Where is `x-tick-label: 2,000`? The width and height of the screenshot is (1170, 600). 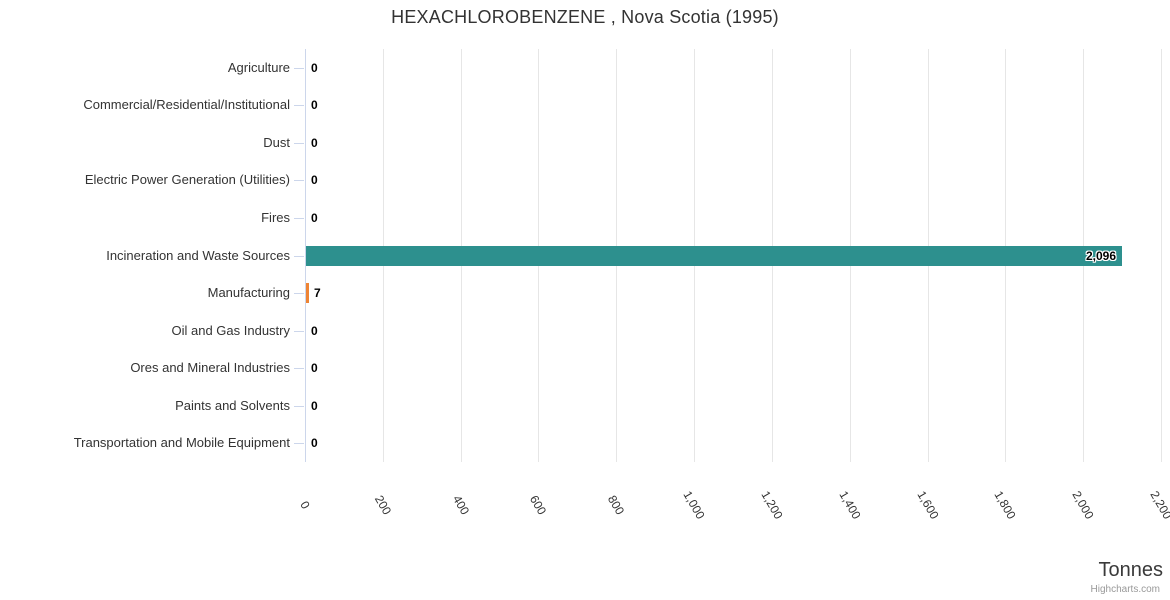 x-tick-label: 2,000 is located at coordinates (1083, 505).